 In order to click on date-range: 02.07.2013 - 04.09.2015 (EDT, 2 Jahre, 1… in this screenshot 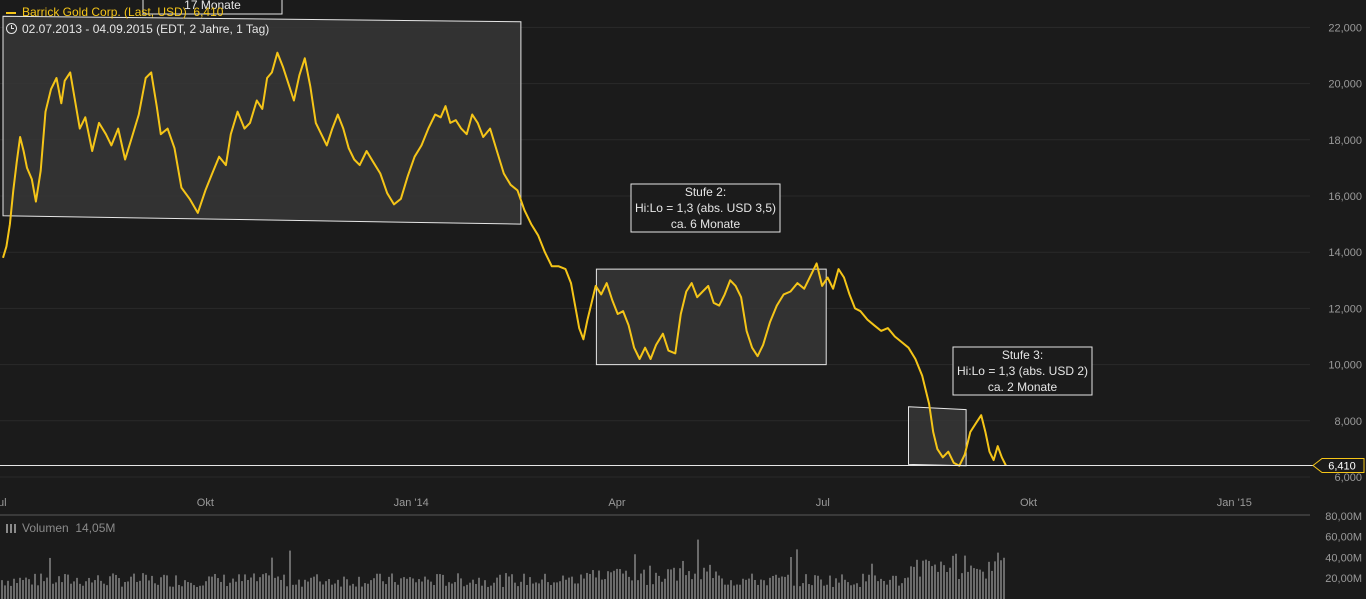, I will do `click(137, 29)`.